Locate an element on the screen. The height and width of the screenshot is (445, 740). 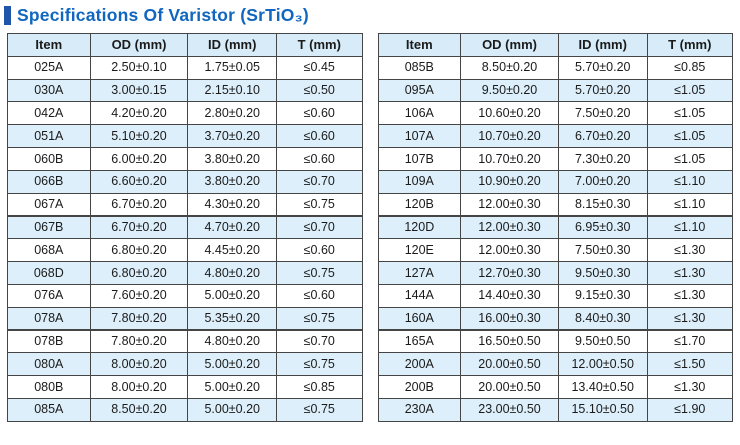
od-cell: 6.00±0.20 is located at coordinates (139, 158).